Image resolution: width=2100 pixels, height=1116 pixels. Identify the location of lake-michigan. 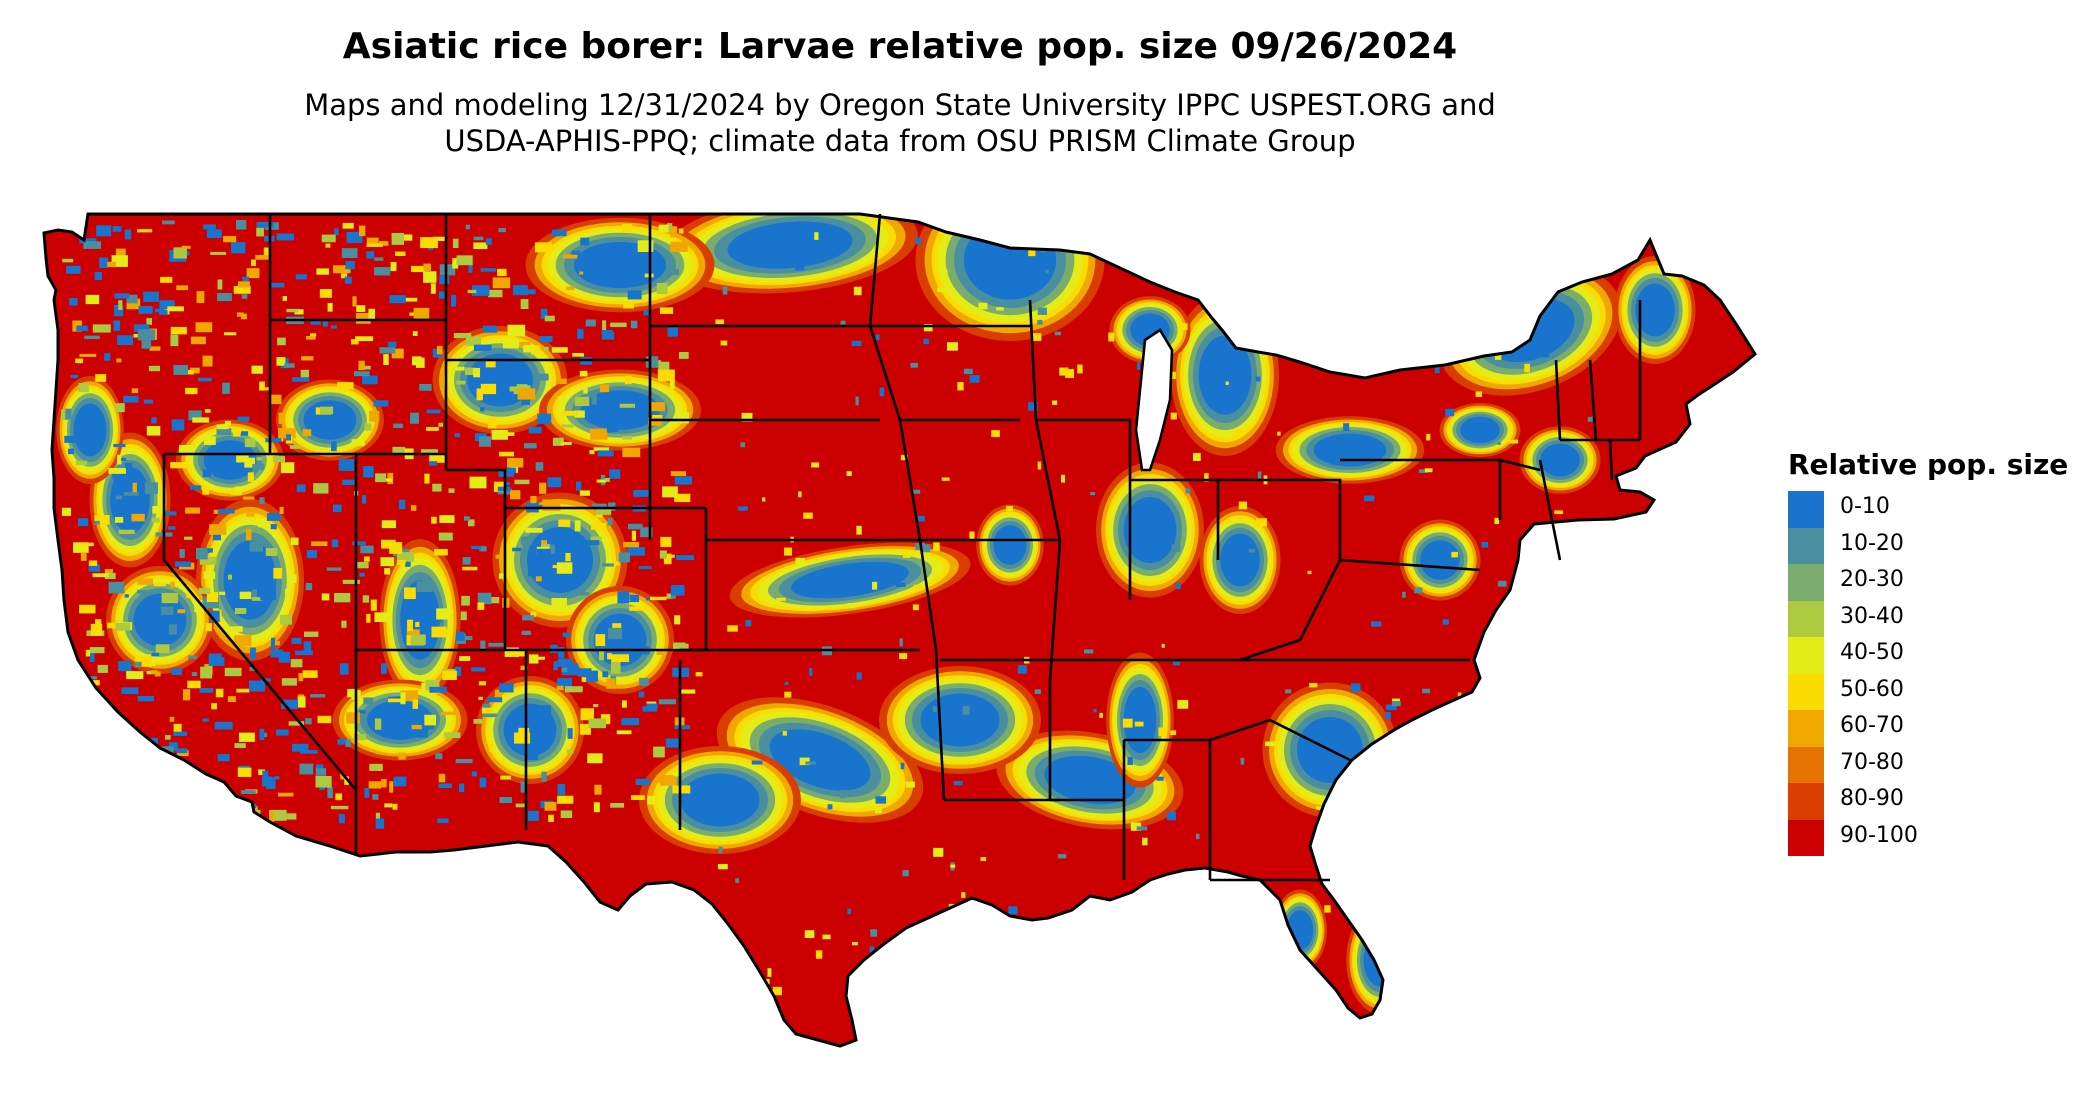
(1154, 400).